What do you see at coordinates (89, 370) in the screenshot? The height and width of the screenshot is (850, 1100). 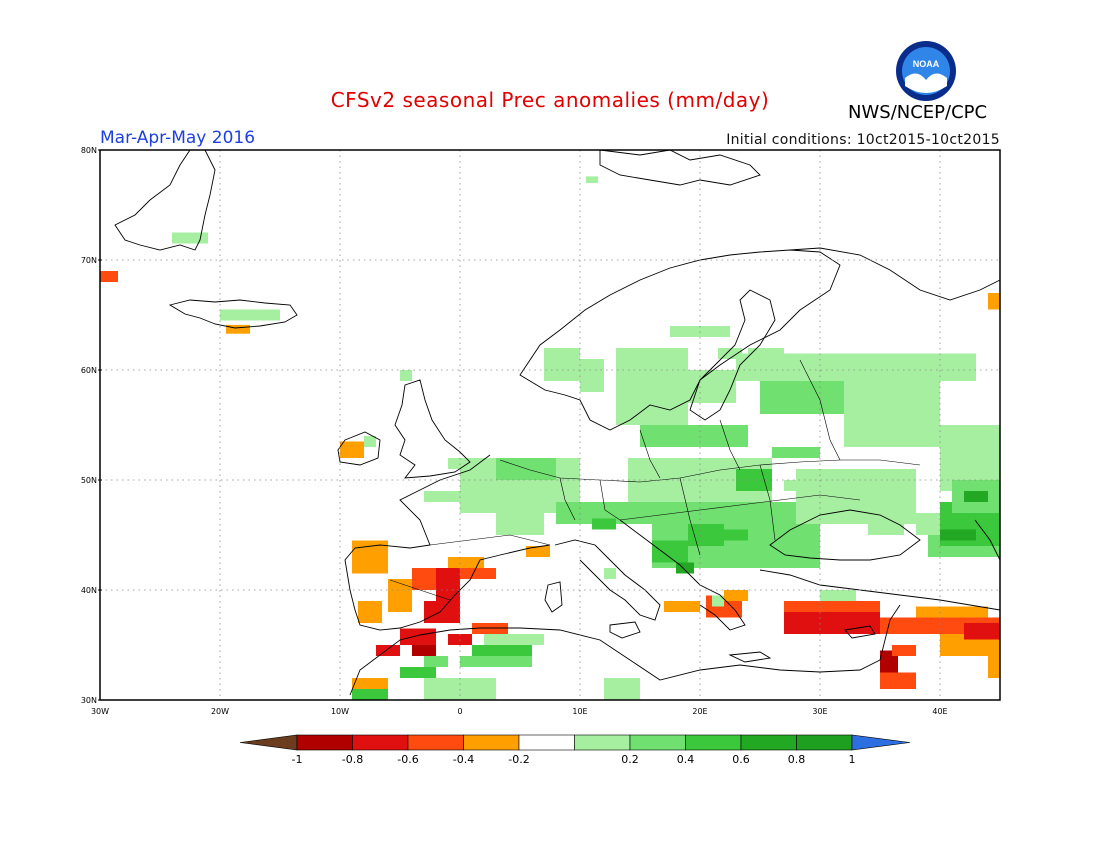 I see `latitude-label: 60N` at bounding box center [89, 370].